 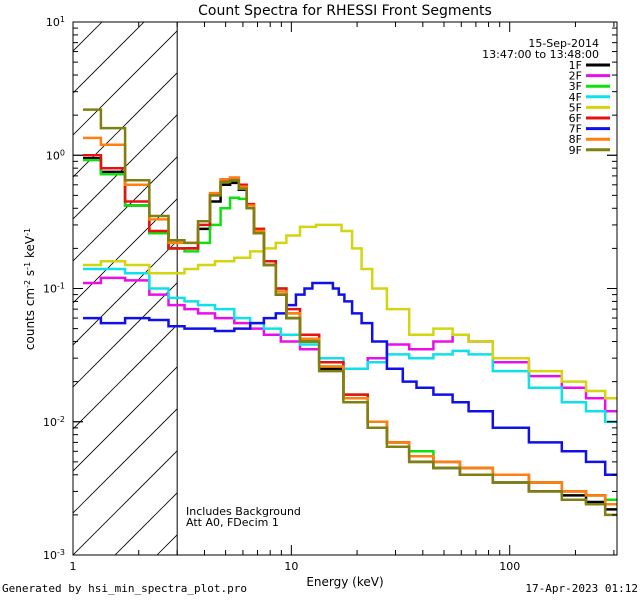 I want to click on y-tick-label: 10¹, so click(x=55, y=22).